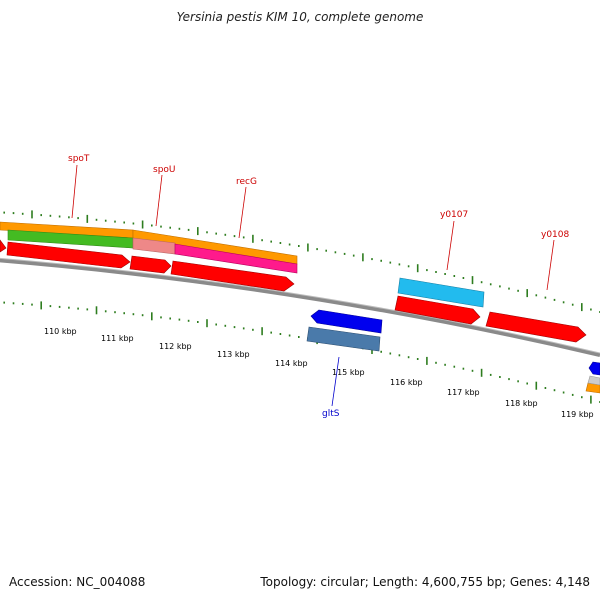 The image size is (600, 600). What do you see at coordinates (463, 392) in the screenshot?
I see `tick-label-117kbp: 117 kbp` at bounding box center [463, 392].